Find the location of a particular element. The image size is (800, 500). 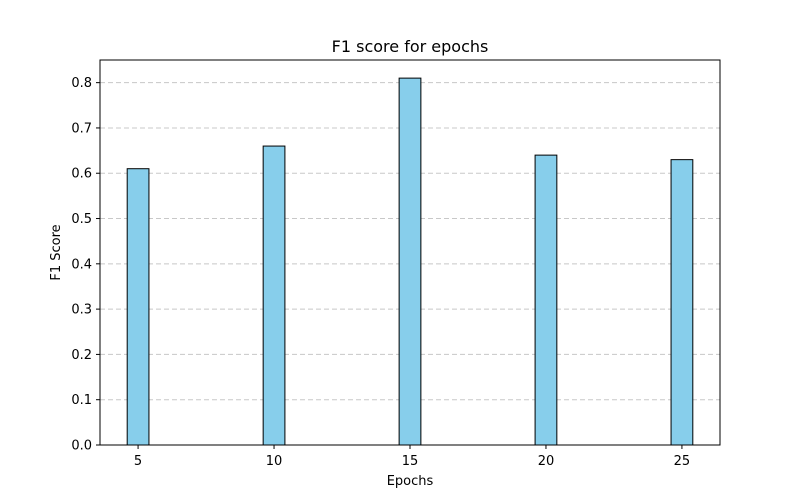

y-tick-label: 0.6 is located at coordinates (81, 174).